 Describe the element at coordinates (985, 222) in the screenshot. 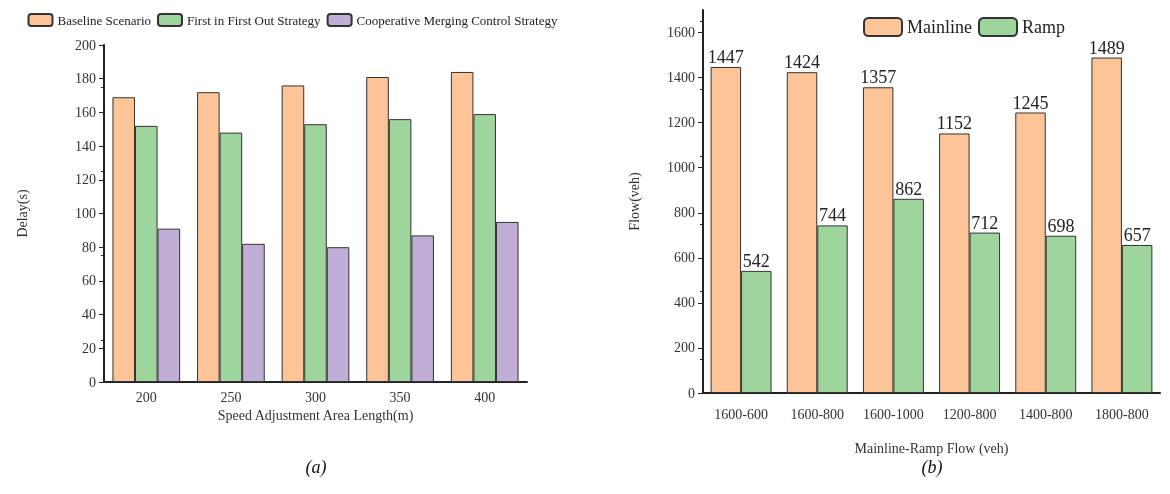

I see `data-label: 712` at that location.